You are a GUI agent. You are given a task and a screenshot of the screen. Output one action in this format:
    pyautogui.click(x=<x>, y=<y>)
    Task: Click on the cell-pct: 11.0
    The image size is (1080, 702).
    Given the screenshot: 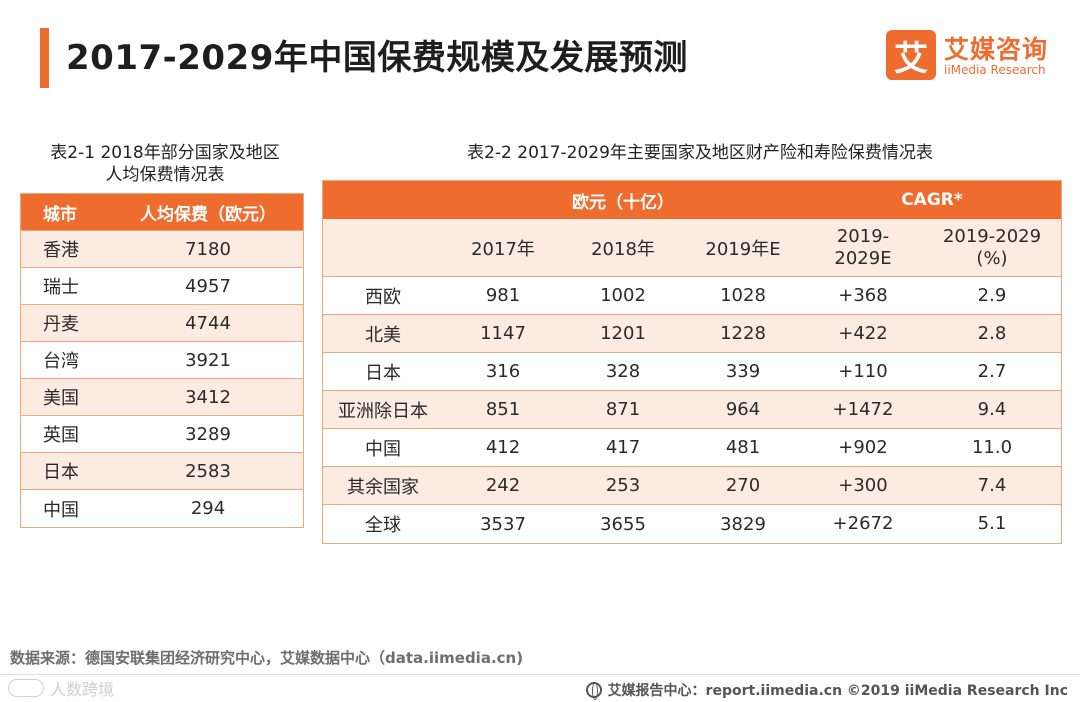 What is the action you would take?
    pyautogui.click(x=992, y=447)
    